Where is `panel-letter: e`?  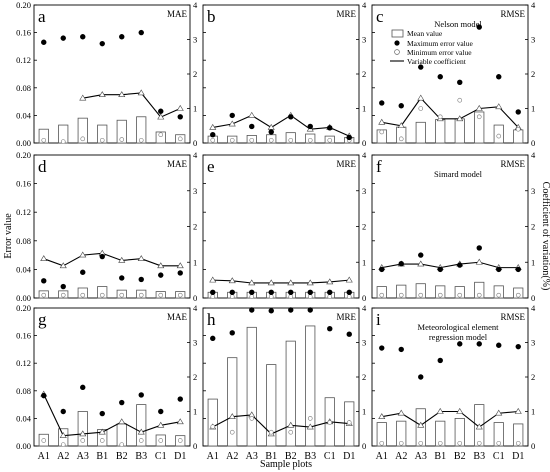 panel-letter: e is located at coordinates (211, 166).